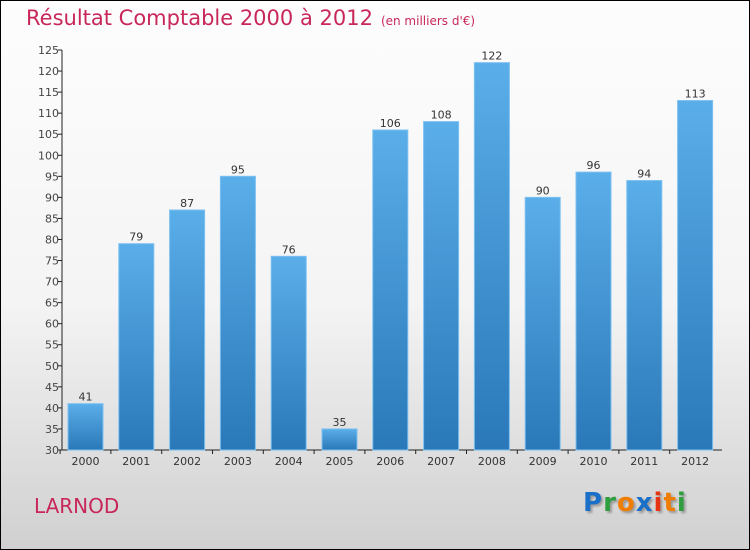  I want to click on x-tick-label: 2012, so click(695, 461).